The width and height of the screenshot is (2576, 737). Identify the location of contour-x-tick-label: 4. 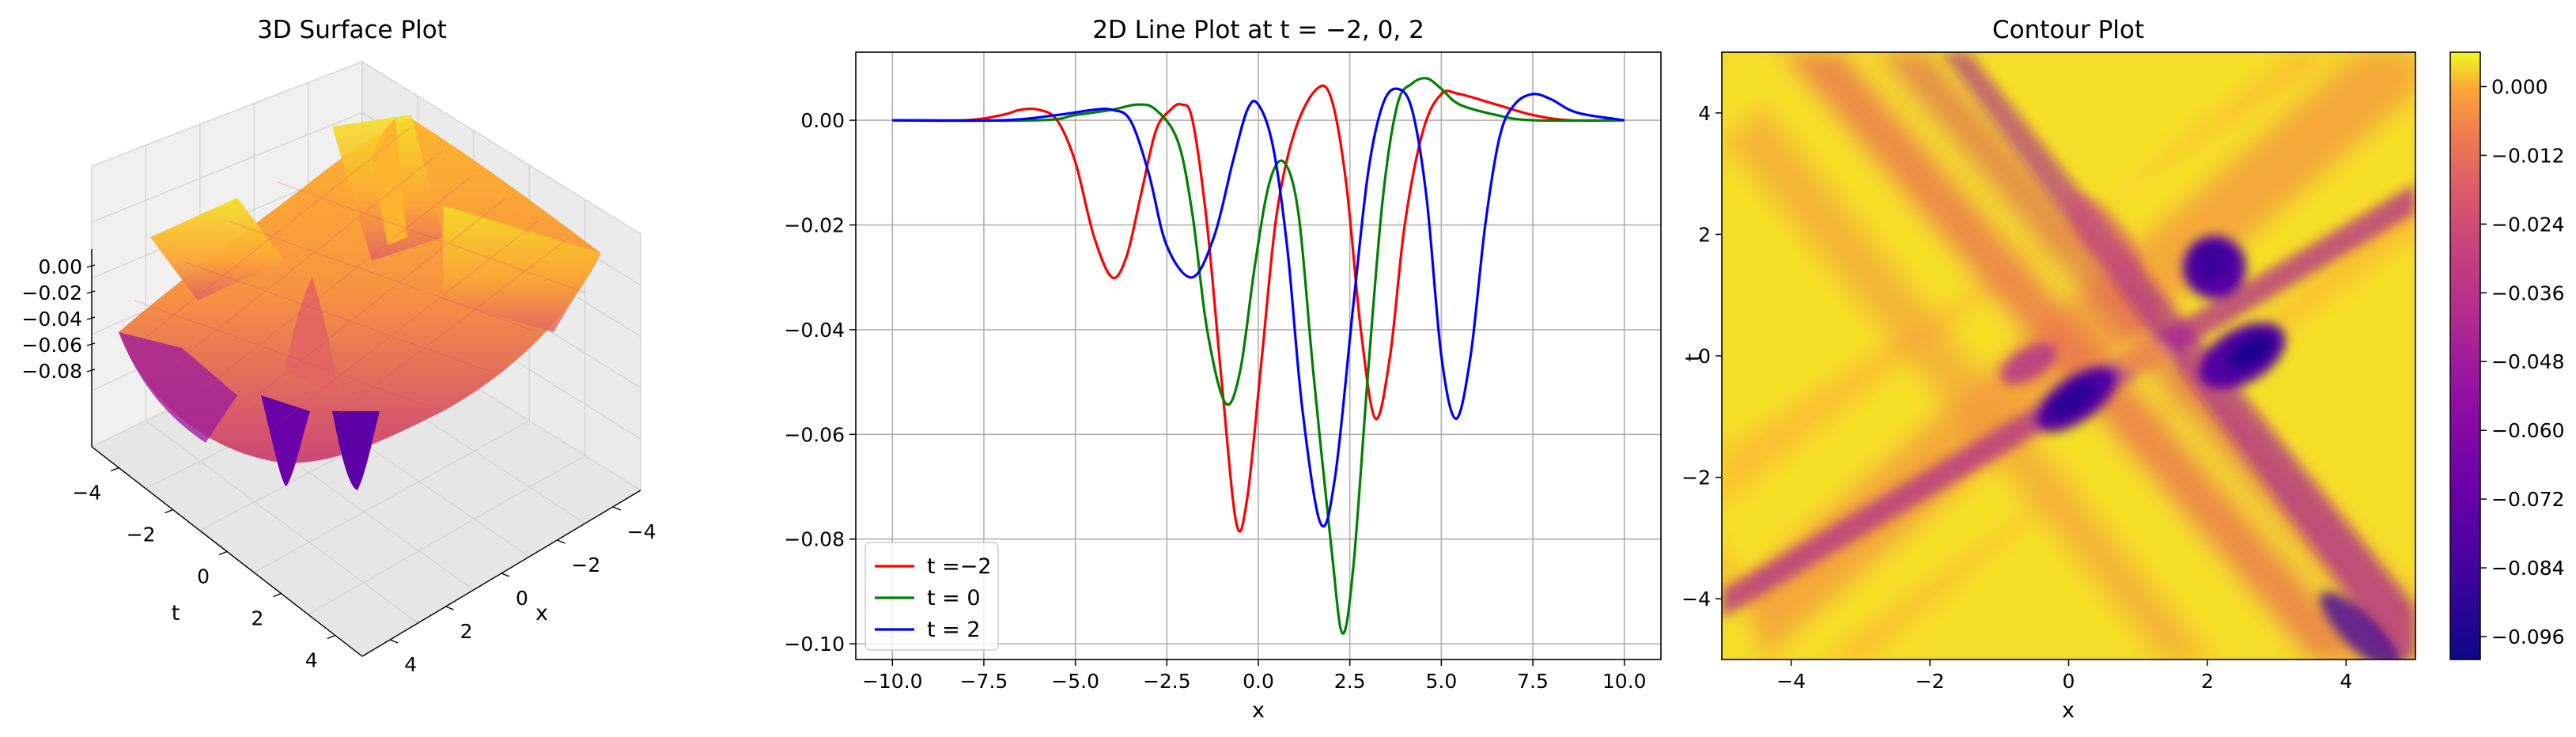
(2346, 682).